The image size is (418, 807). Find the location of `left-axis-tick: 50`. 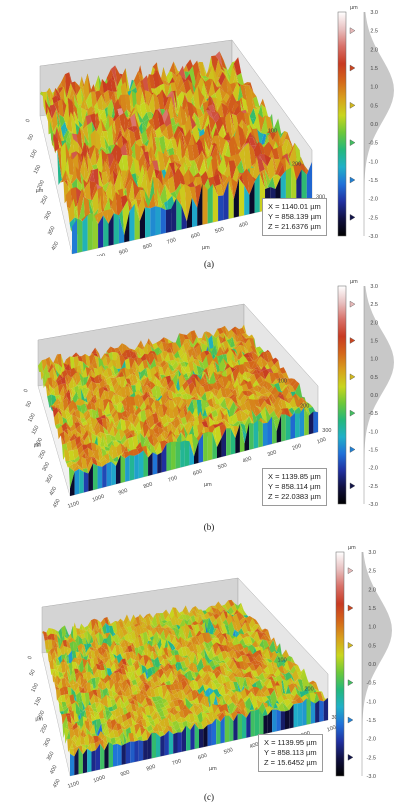

left-axis-tick: 50 is located at coordinates (31, 137).